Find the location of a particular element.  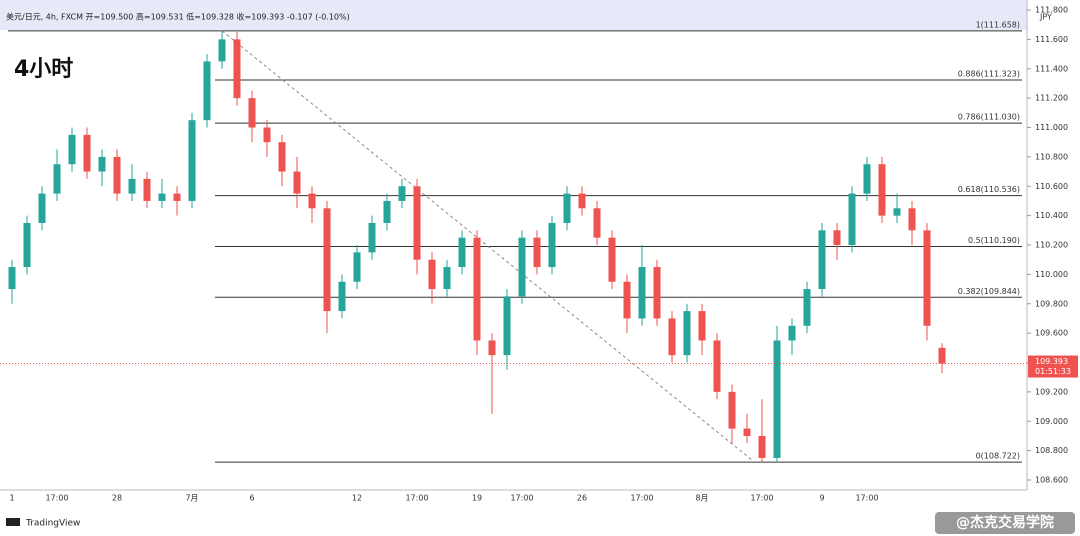

y-tick-label: 110.400 is located at coordinates (1051, 215).